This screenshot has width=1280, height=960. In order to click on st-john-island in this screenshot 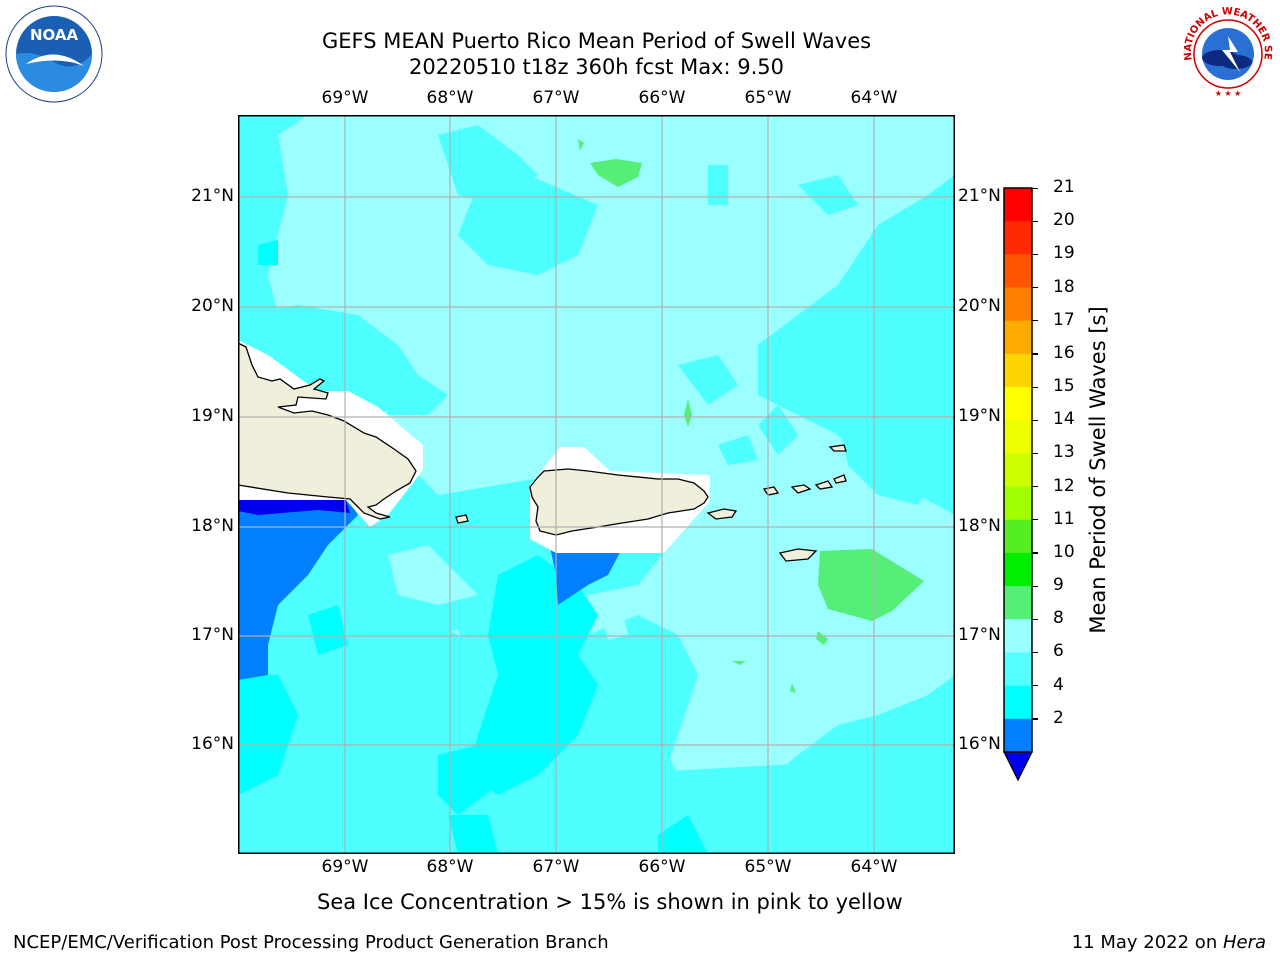, I will do `click(801, 489)`.